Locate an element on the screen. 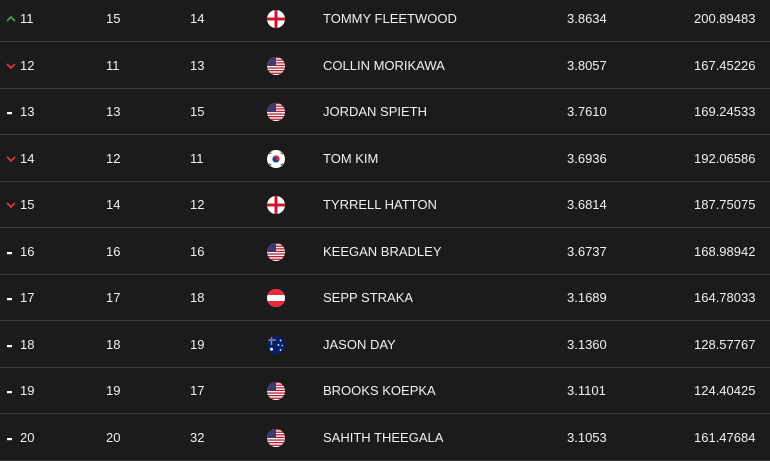 The height and width of the screenshot is (461, 770). average-points-cell: 3.1053 is located at coordinates (587, 437).